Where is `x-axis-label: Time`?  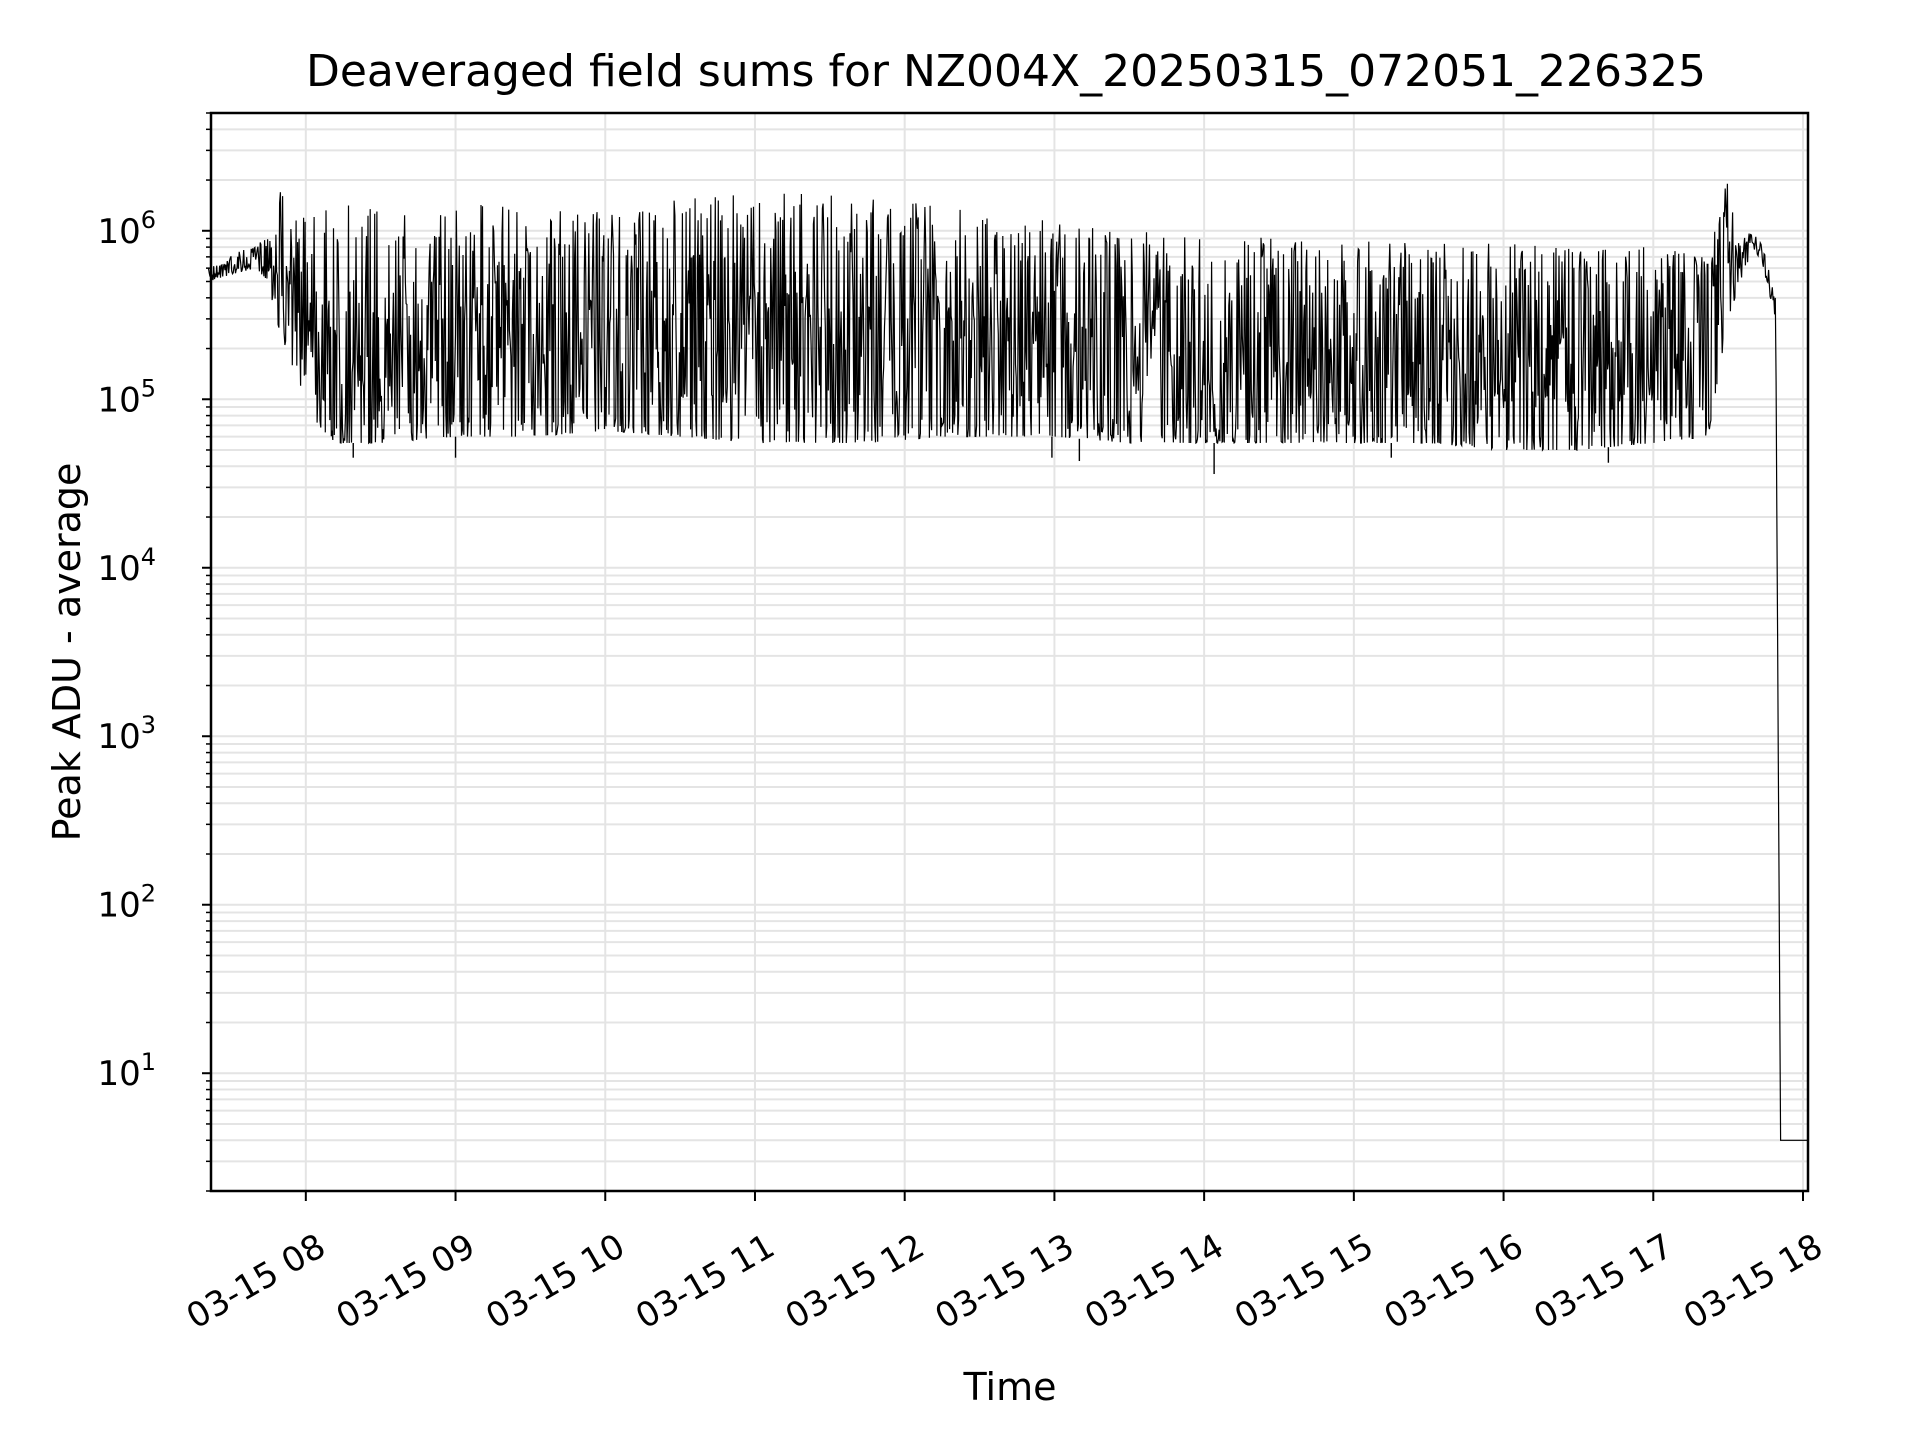 x-axis-label: Time is located at coordinates (1010, 1387).